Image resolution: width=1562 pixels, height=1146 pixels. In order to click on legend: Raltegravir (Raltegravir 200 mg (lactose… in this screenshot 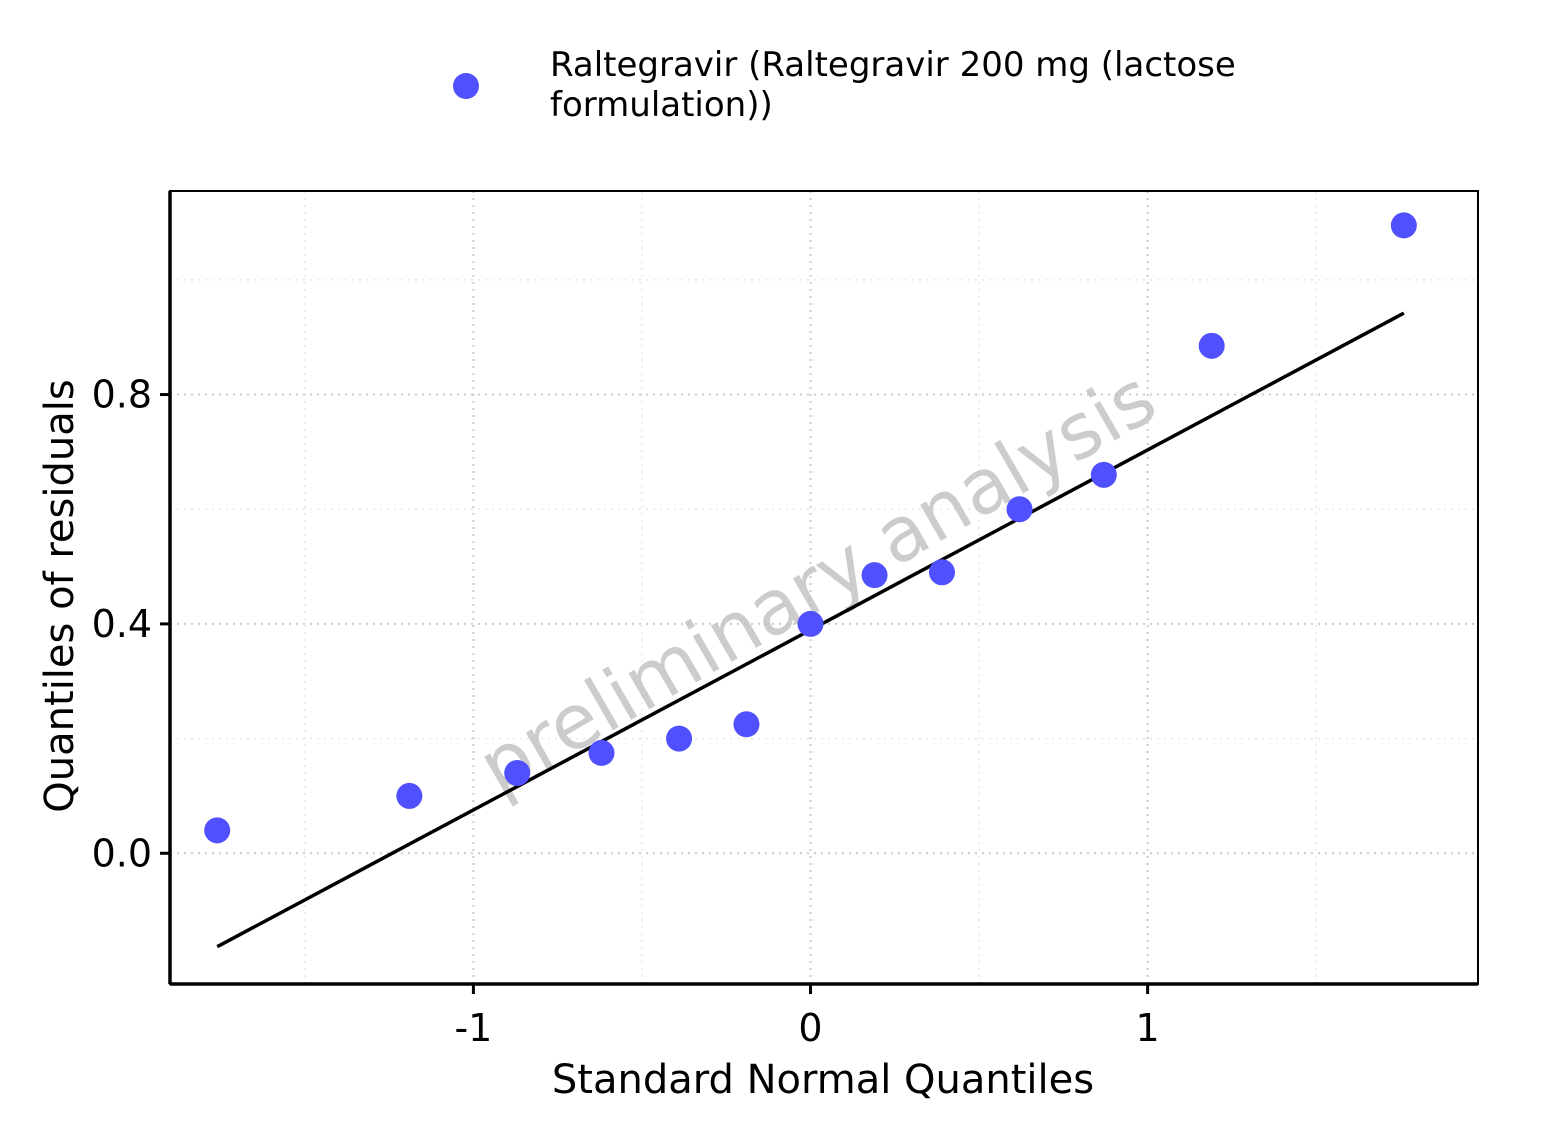, I will do `click(844, 85)`.